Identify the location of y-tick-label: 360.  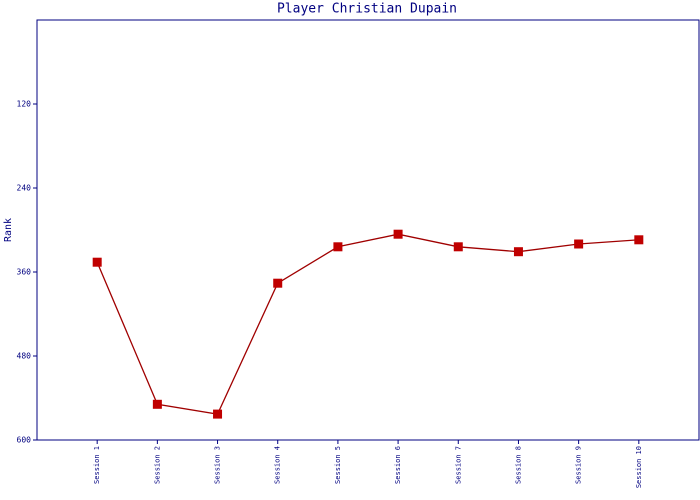
(24, 272).